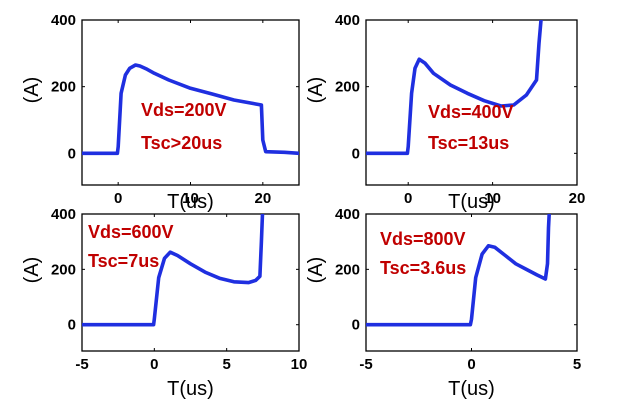 The height and width of the screenshot is (419, 640). What do you see at coordinates (184, 110) in the screenshot?
I see `annotation-label: Vds=200V` at bounding box center [184, 110].